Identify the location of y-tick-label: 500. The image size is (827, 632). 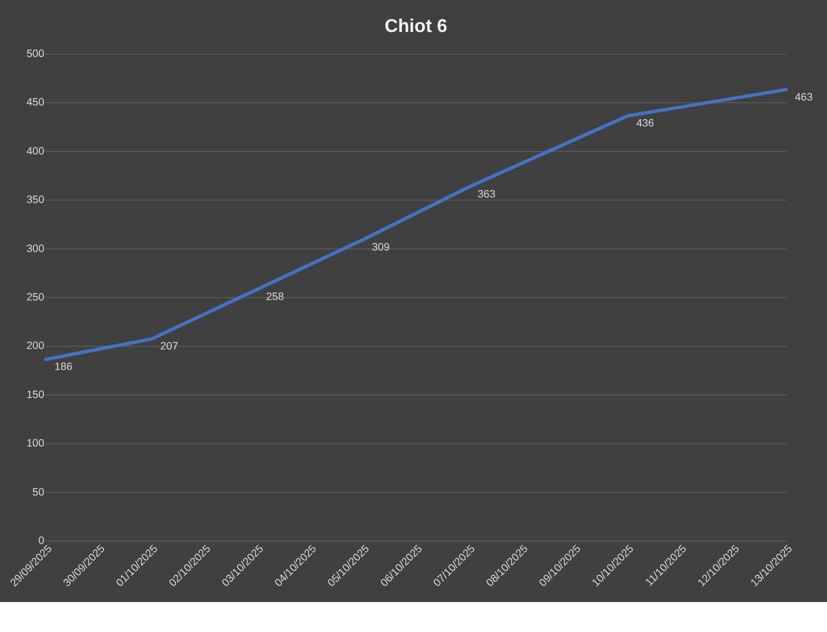
(35, 54).